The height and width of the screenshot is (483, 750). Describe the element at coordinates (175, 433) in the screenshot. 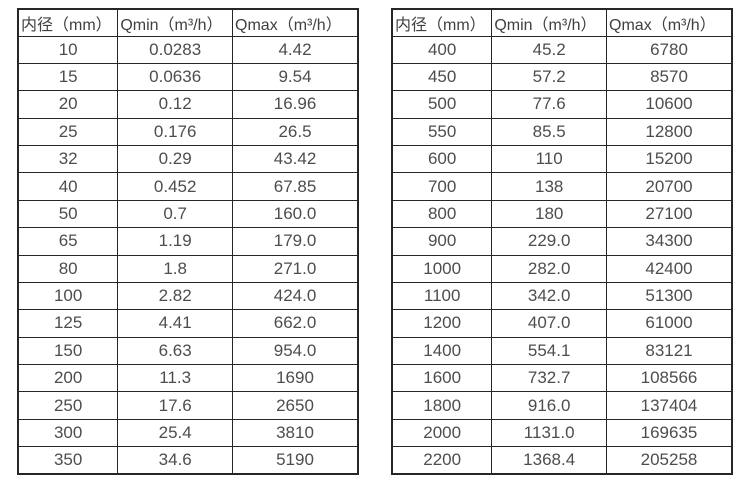

I see `table-cell: 25.4` at that location.